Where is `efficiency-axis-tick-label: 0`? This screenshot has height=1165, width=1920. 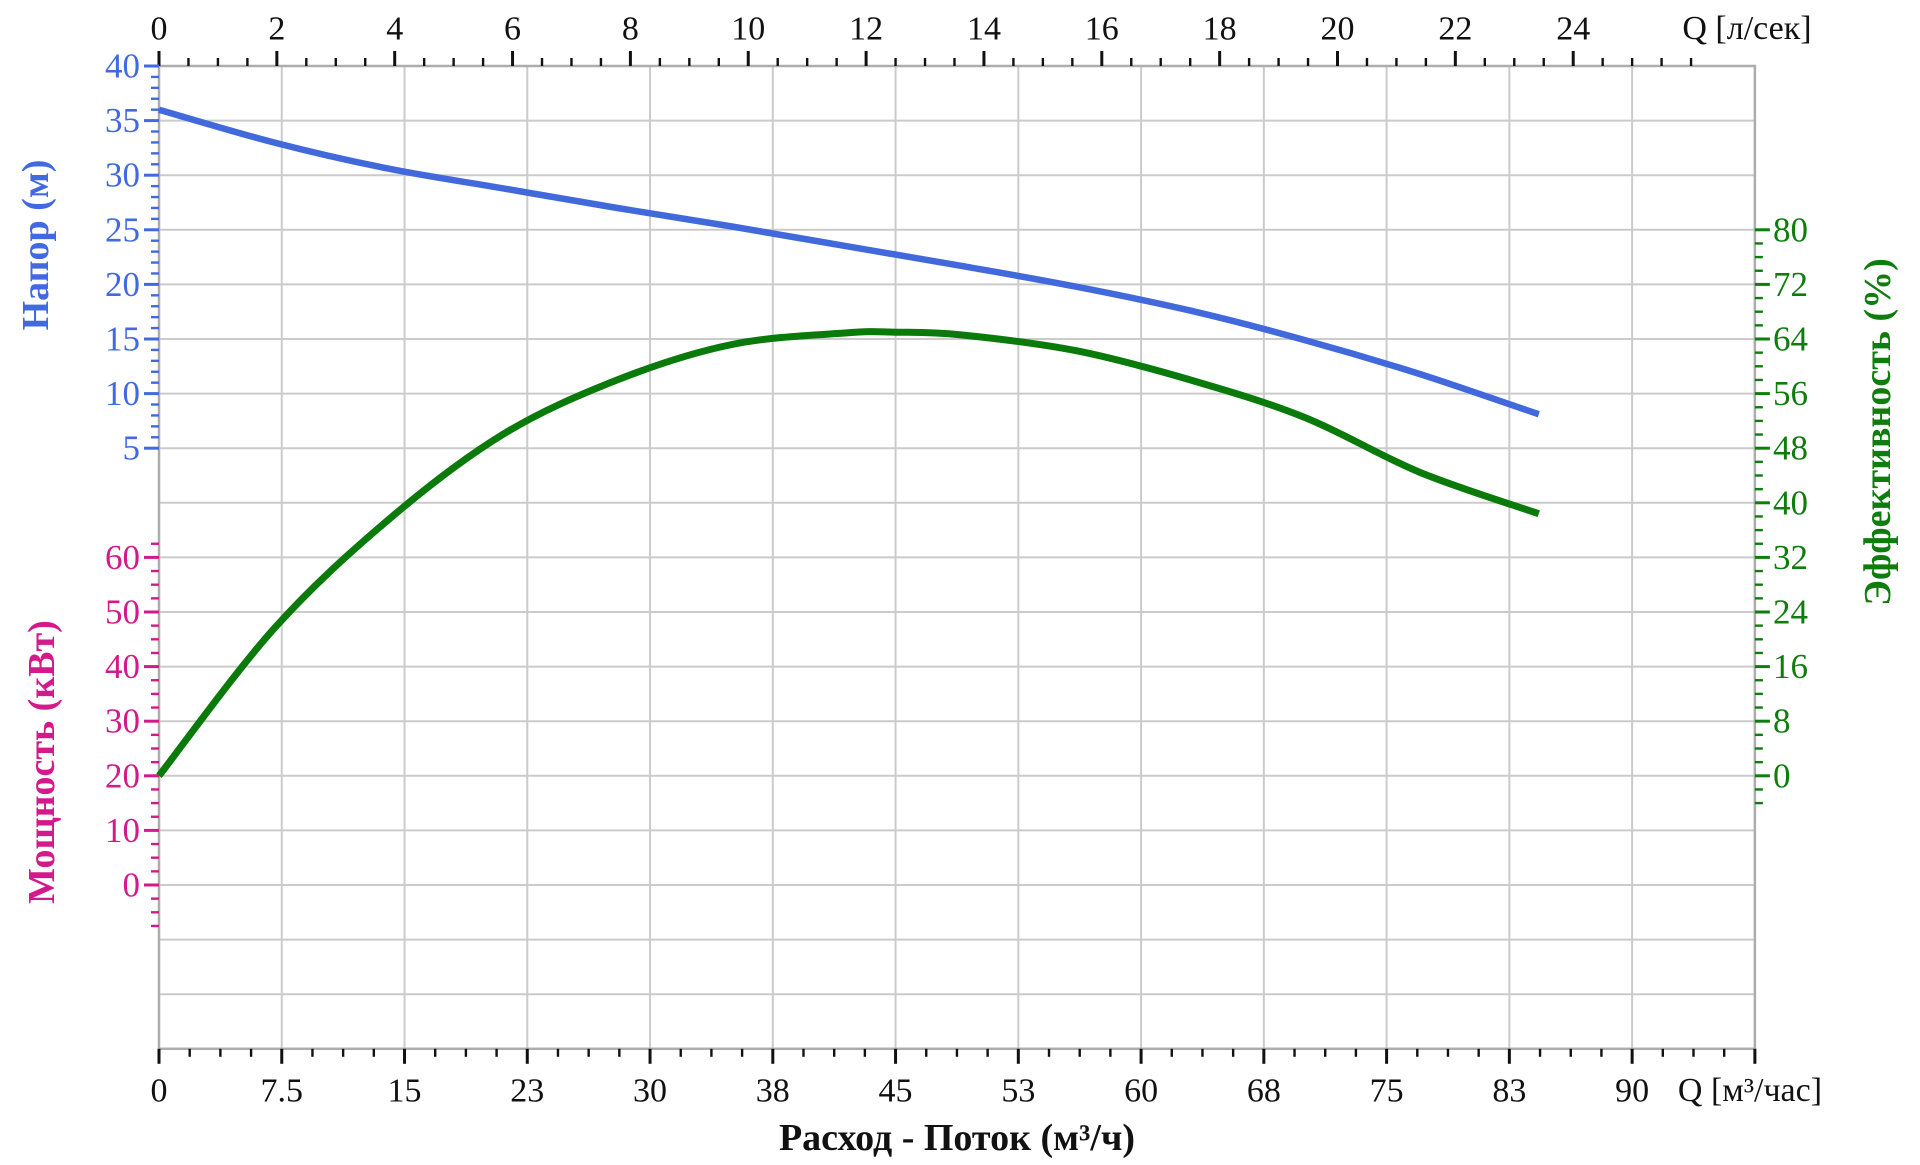
efficiency-axis-tick-label: 0 is located at coordinates (1782, 775).